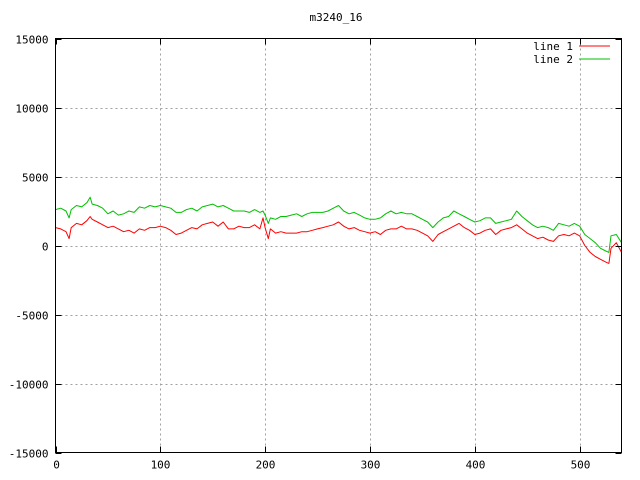 The height and width of the screenshot is (480, 640). Describe the element at coordinates (29, 454) in the screenshot. I see `y-tick-label: -15000` at that location.